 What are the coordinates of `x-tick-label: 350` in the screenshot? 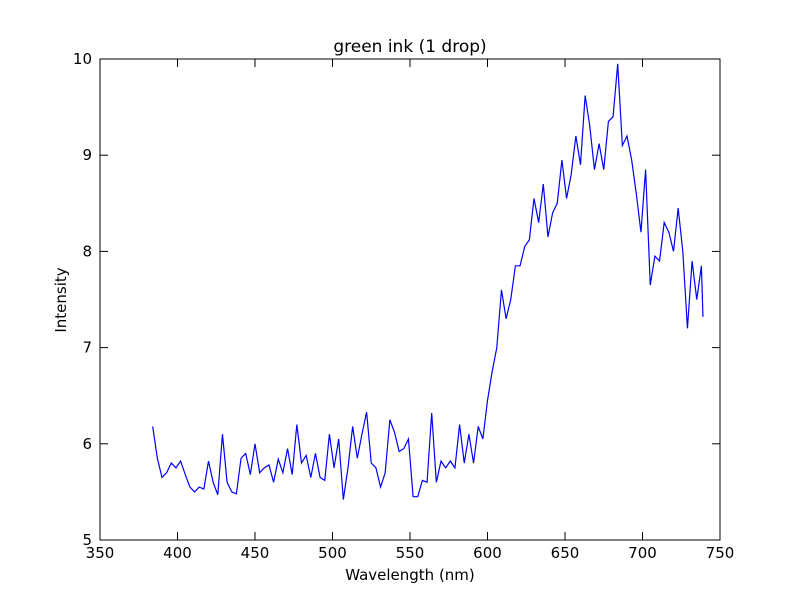 It's located at (100, 553).